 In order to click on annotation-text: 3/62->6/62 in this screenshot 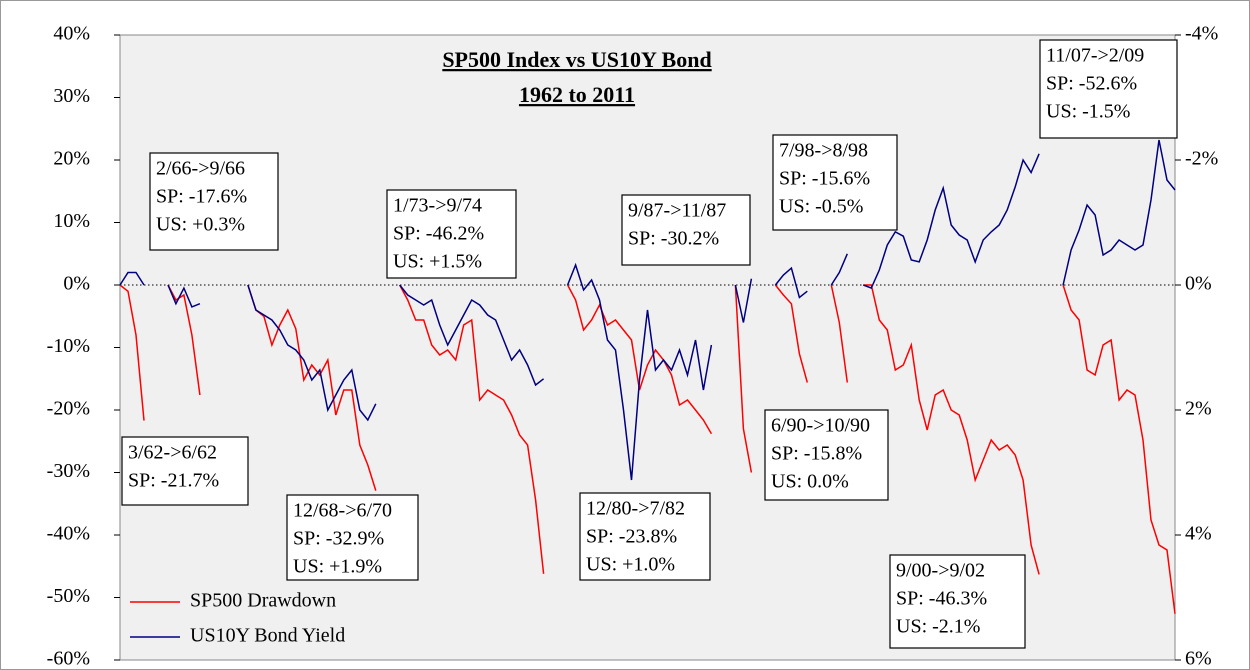, I will do `click(172, 453)`.